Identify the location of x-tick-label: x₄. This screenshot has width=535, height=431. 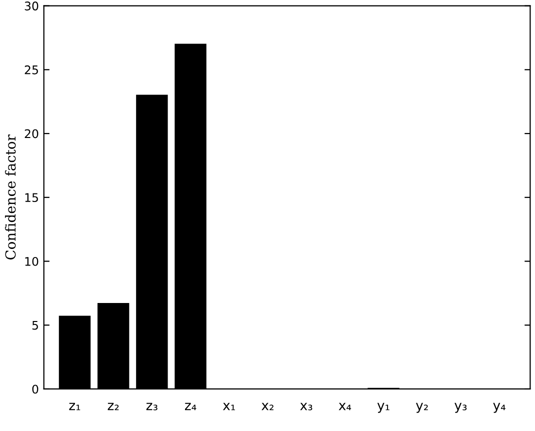
(345, 406).